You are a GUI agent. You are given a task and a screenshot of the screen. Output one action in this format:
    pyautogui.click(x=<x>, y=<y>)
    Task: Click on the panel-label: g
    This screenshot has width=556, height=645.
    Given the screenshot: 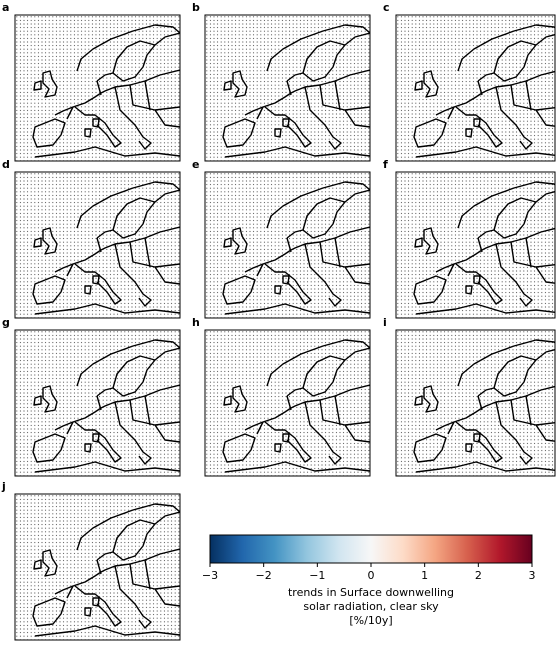 What is the action you would take?
    pyautogui.click(x=6, y=322)
    